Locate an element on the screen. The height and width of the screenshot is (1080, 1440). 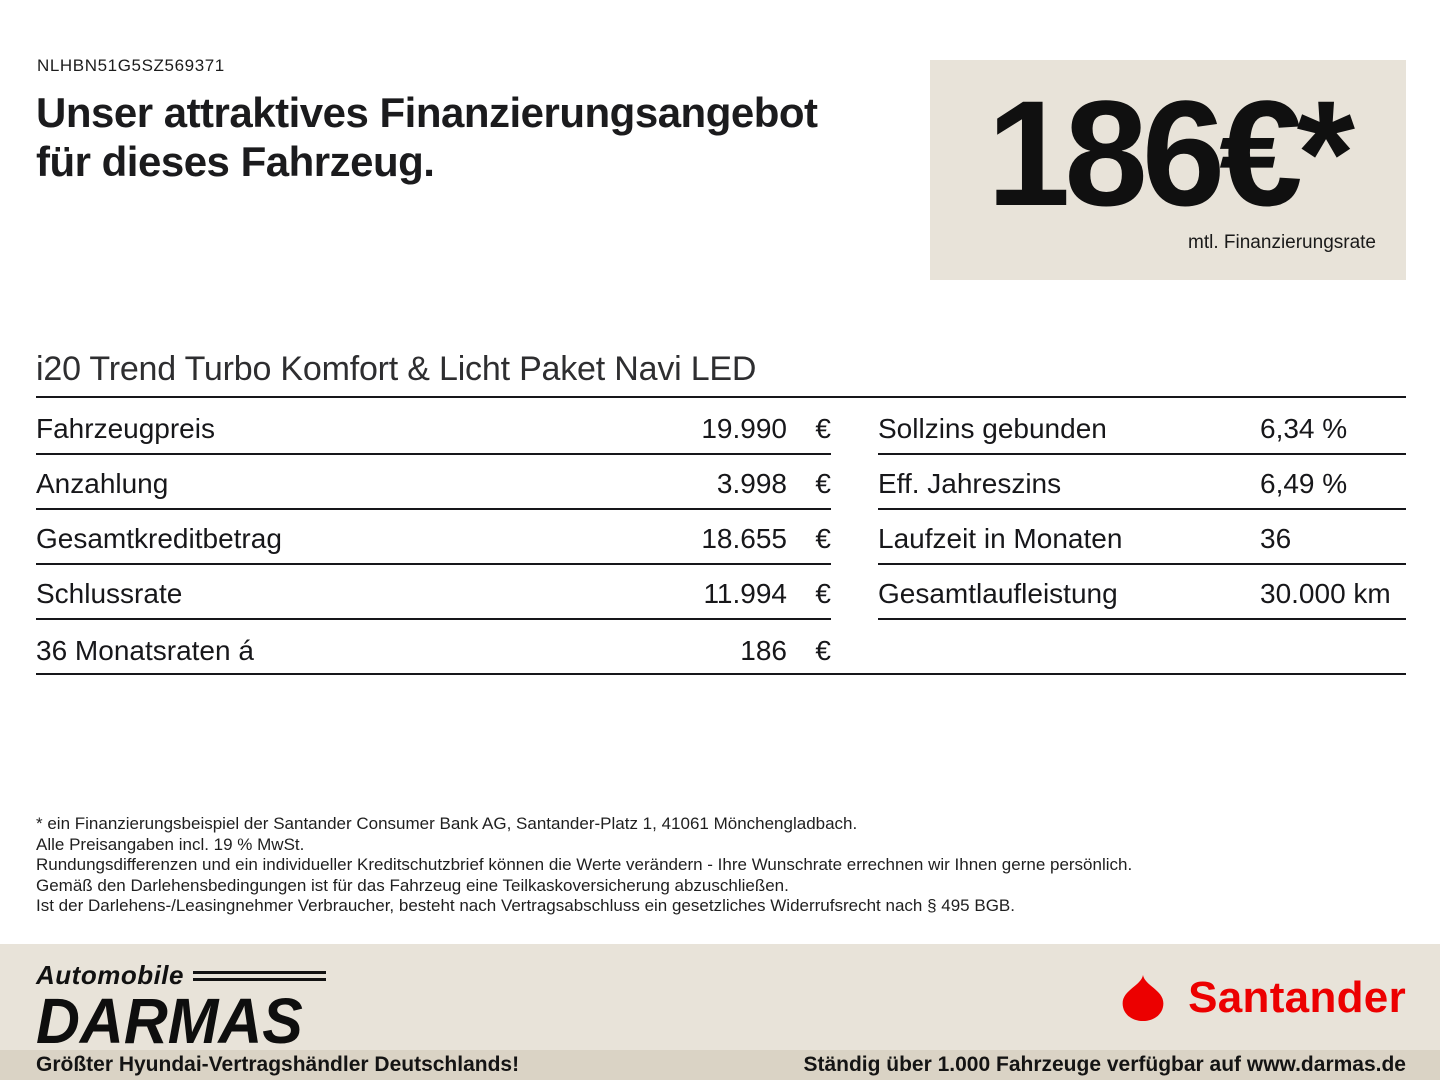
finance-value: 30.000 km is located at coordinates (1325, 593).